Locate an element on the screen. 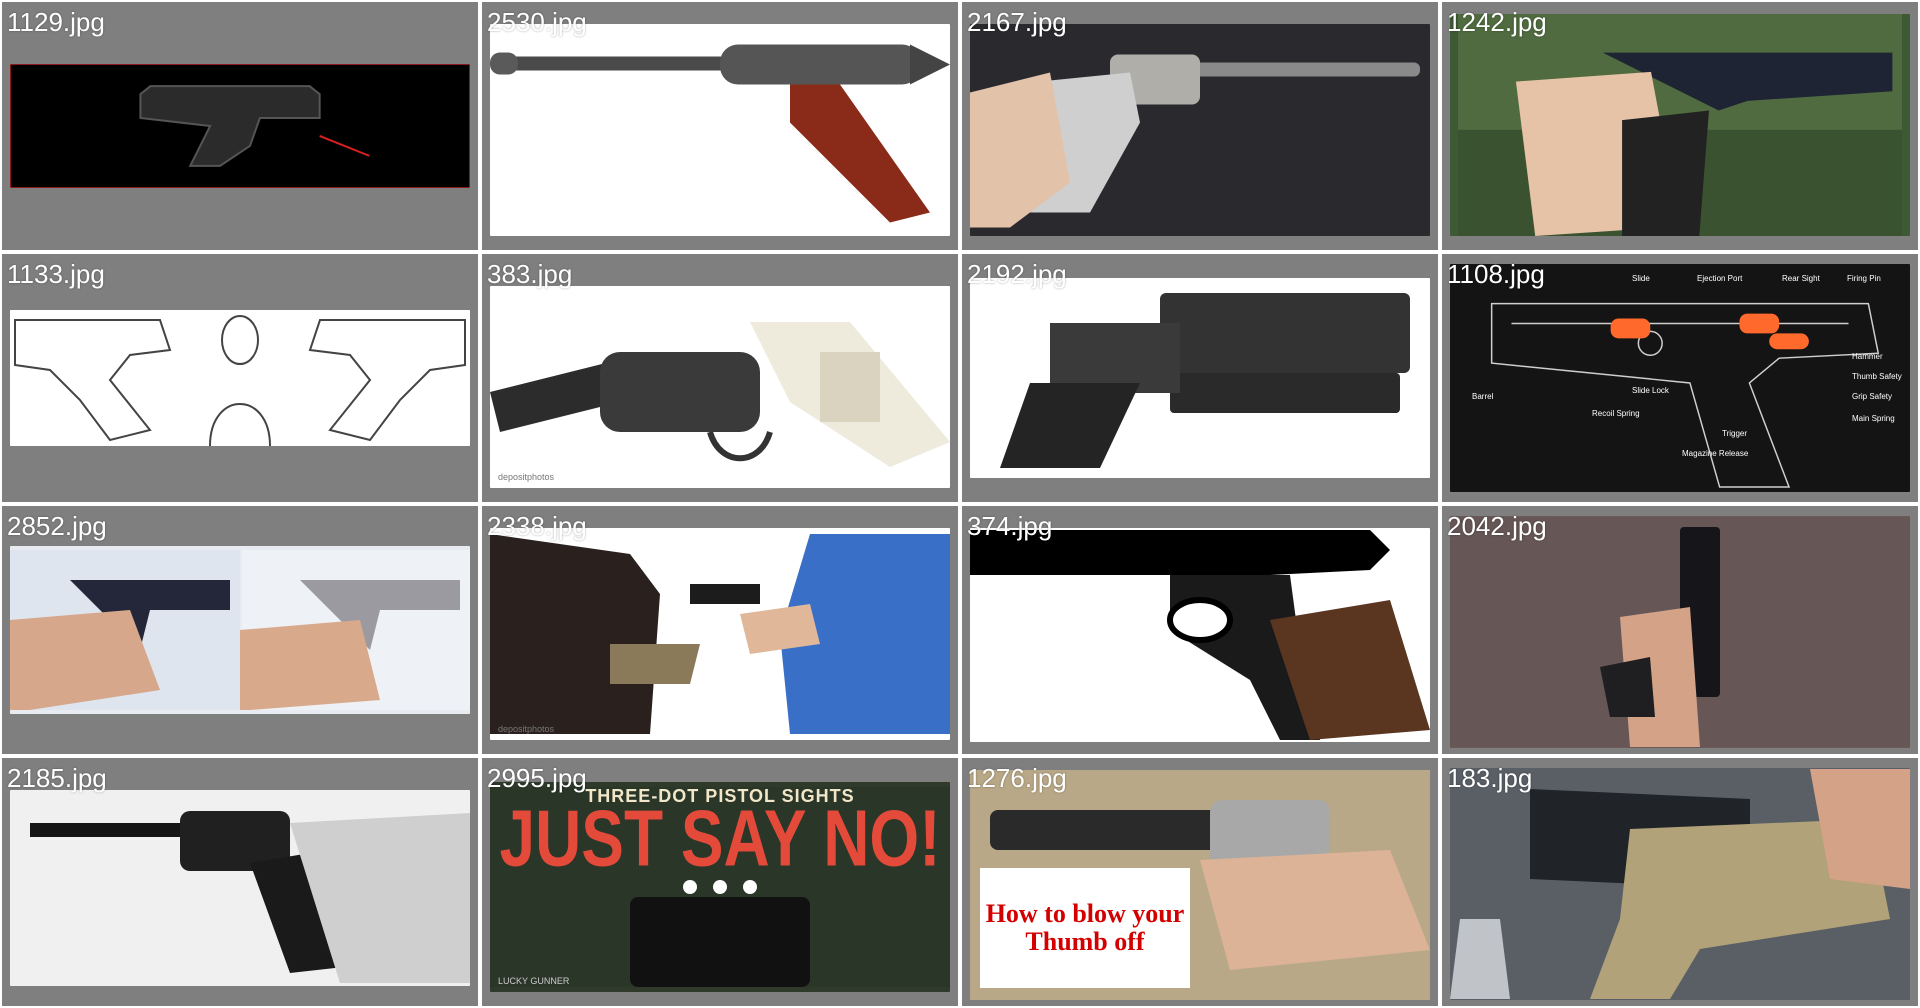  gallery-tile: 183.jpg is located at coordinates (1680, 882).